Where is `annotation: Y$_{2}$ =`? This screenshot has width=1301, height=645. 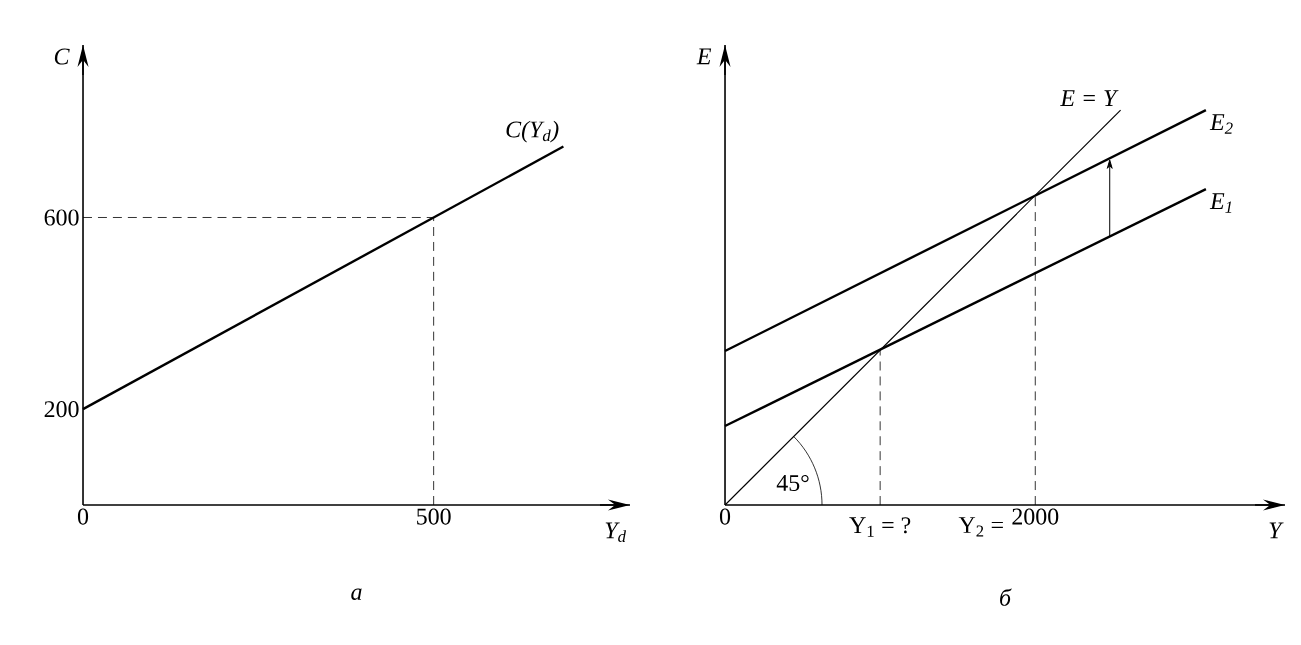
annotation: Y$_{2}$ = is located at coordinates (980, 527).